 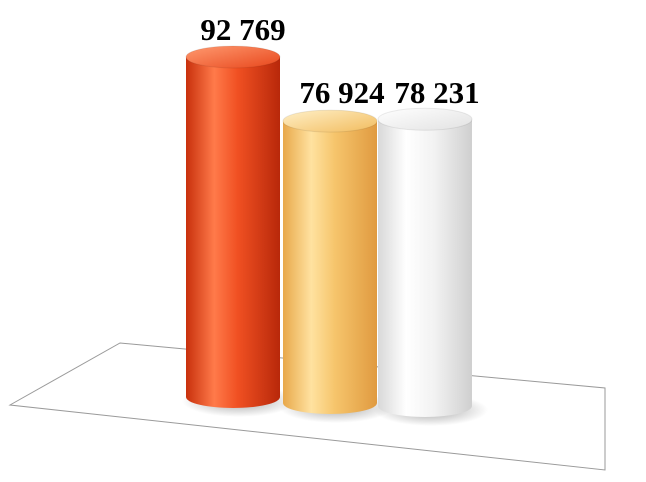 What do you see at coordinates (242, 29) in the screenshot?
I see `data-label-1: 92 769` at bounding box center [242, 29].